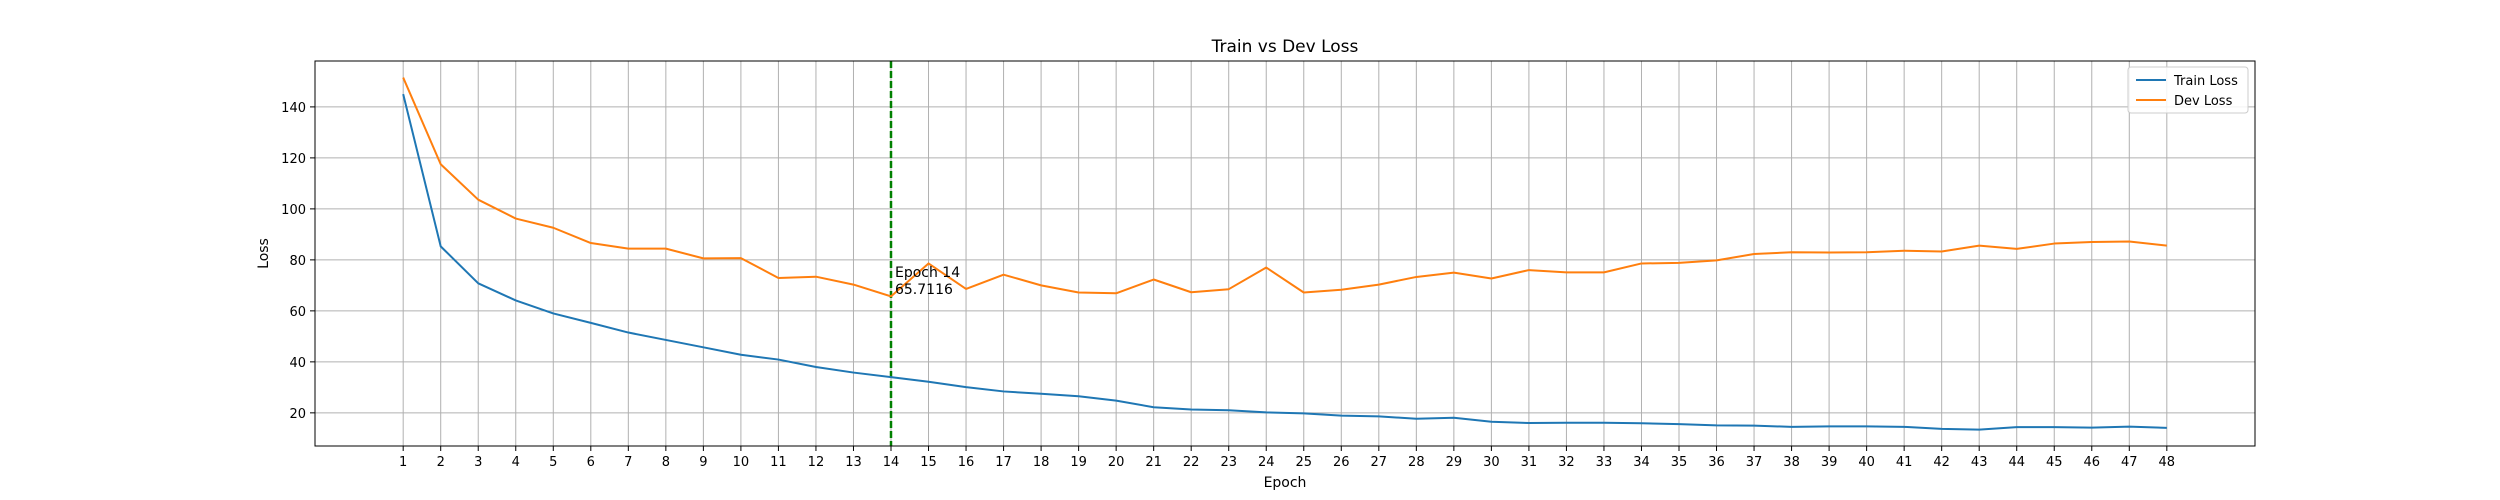 The width and height of the screenshot is (2500, 500). What do you see at coordinates (2167, 462) in the screenshot?
I see `x-tick-label: 48` at bounding box center [2167, 462].